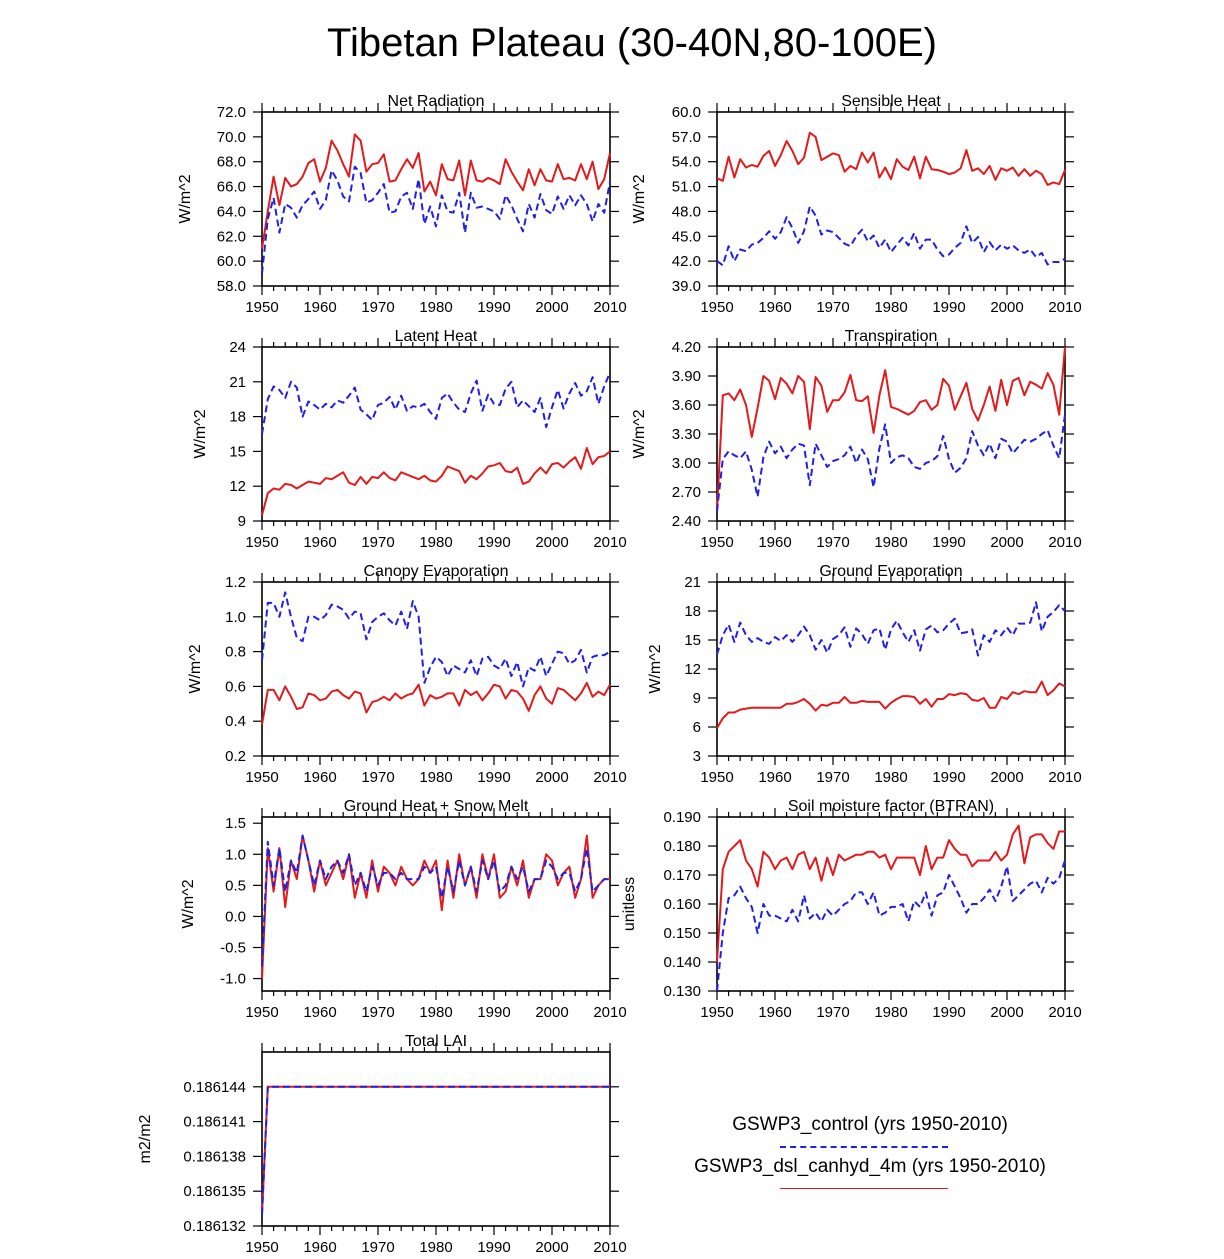  Describe the element at coordinates (686, 261) in the screenshot. I see `y-tick-label: 42.0` at that location.